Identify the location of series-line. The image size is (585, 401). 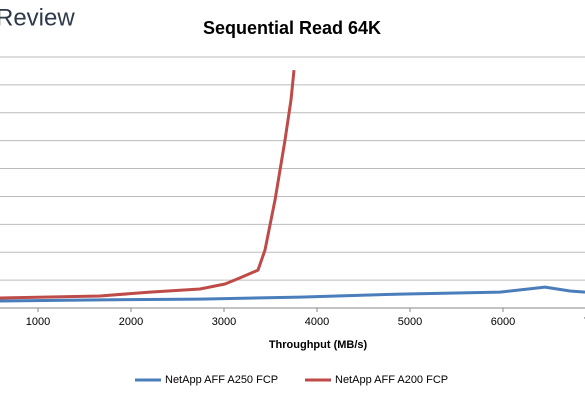
(292, 294).